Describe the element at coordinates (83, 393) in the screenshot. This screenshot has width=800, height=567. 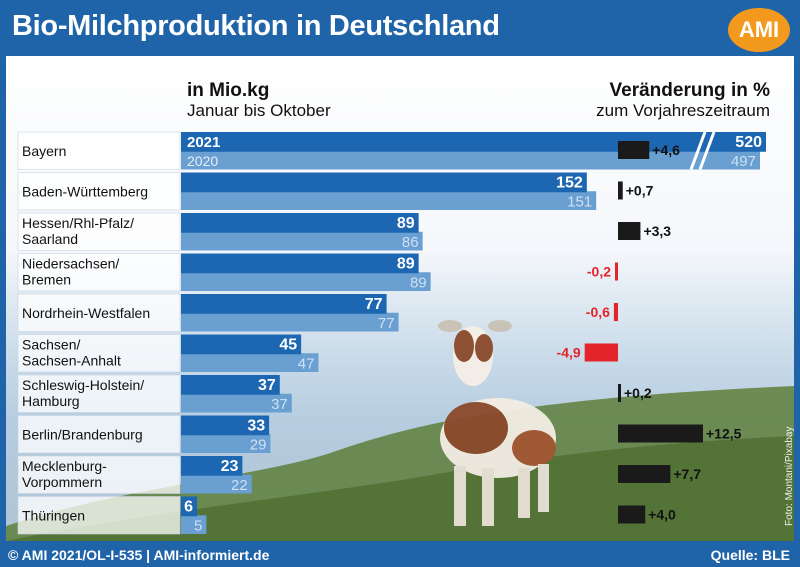
I see `category-label: Schleswig-Holstein/Hamburg` at that location.